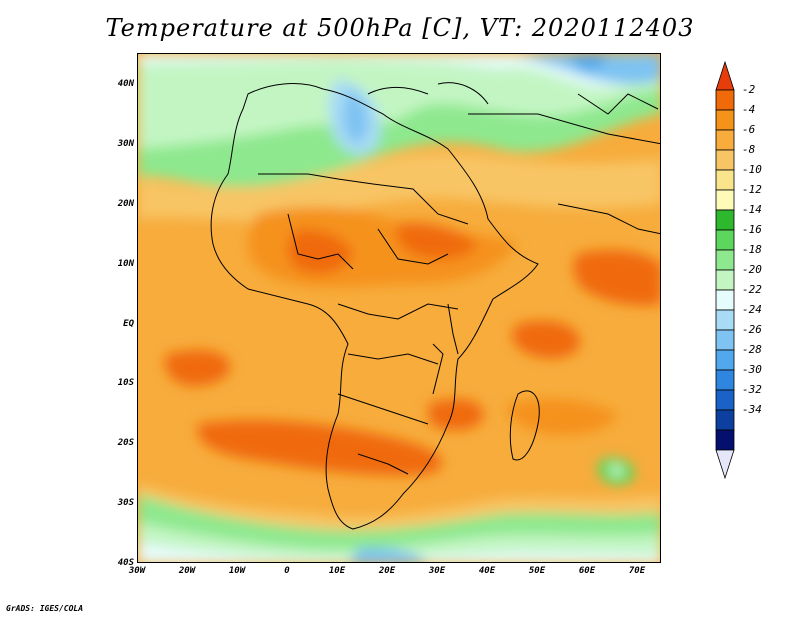 The width and height of the screenshot is (800, 618). I want to click on lat-label-20s: 20S, so click(125, 443).